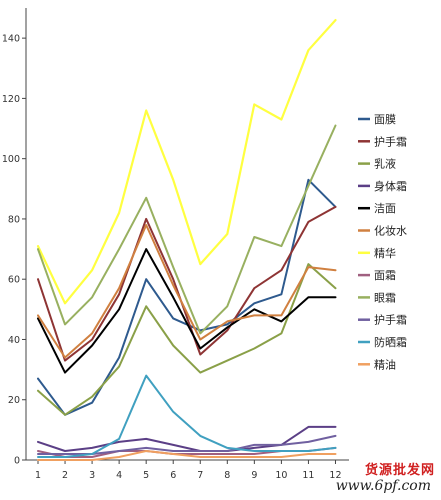 The height and width of the screenshot is (500, 441). Describe the element at coordinates (200, 475) in the screenshot. I see `x-tick-label: 7` at that location.